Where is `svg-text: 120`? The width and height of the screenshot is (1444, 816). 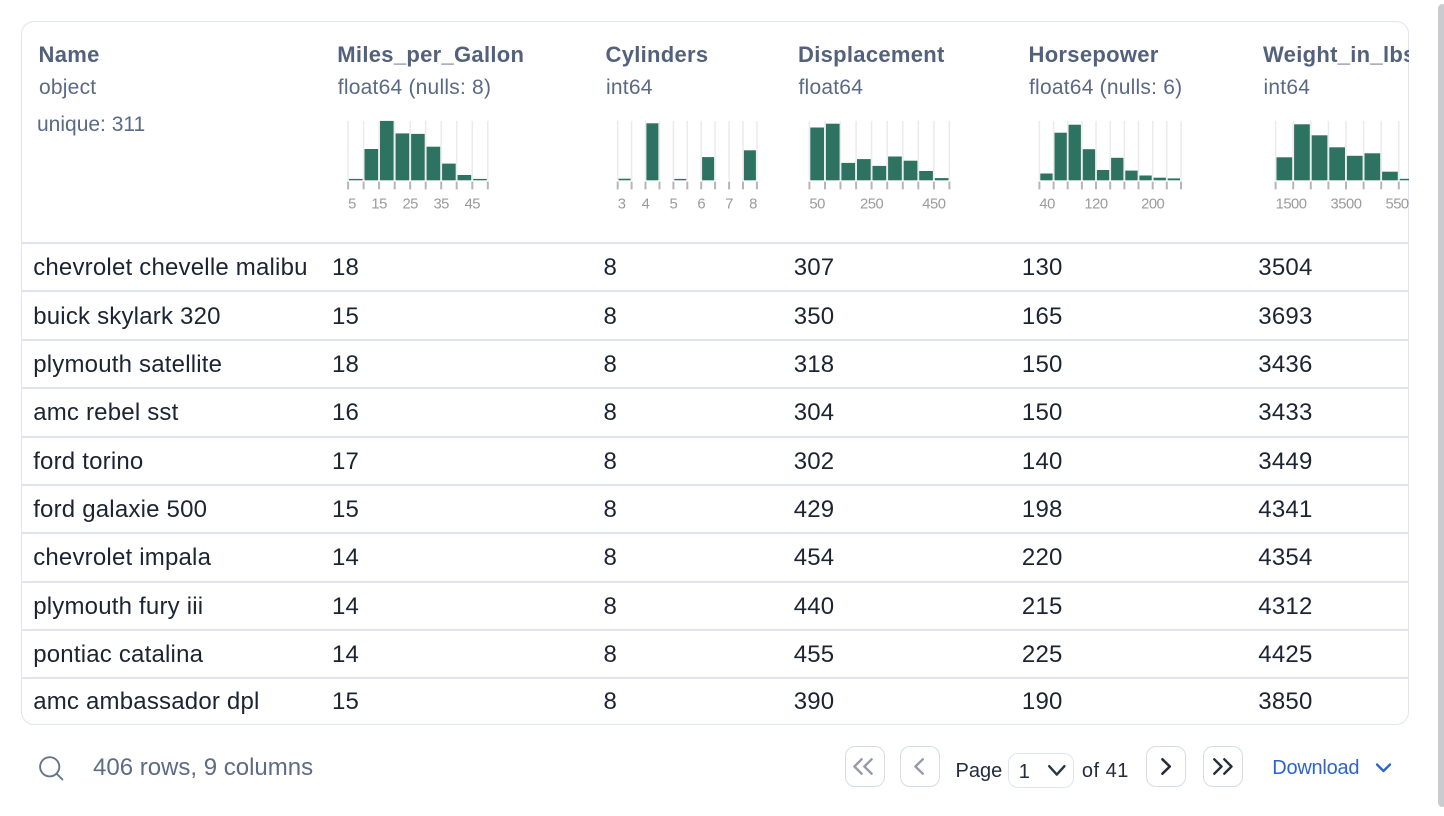 svg-text: 120 is located at coordinates (1095, 205).